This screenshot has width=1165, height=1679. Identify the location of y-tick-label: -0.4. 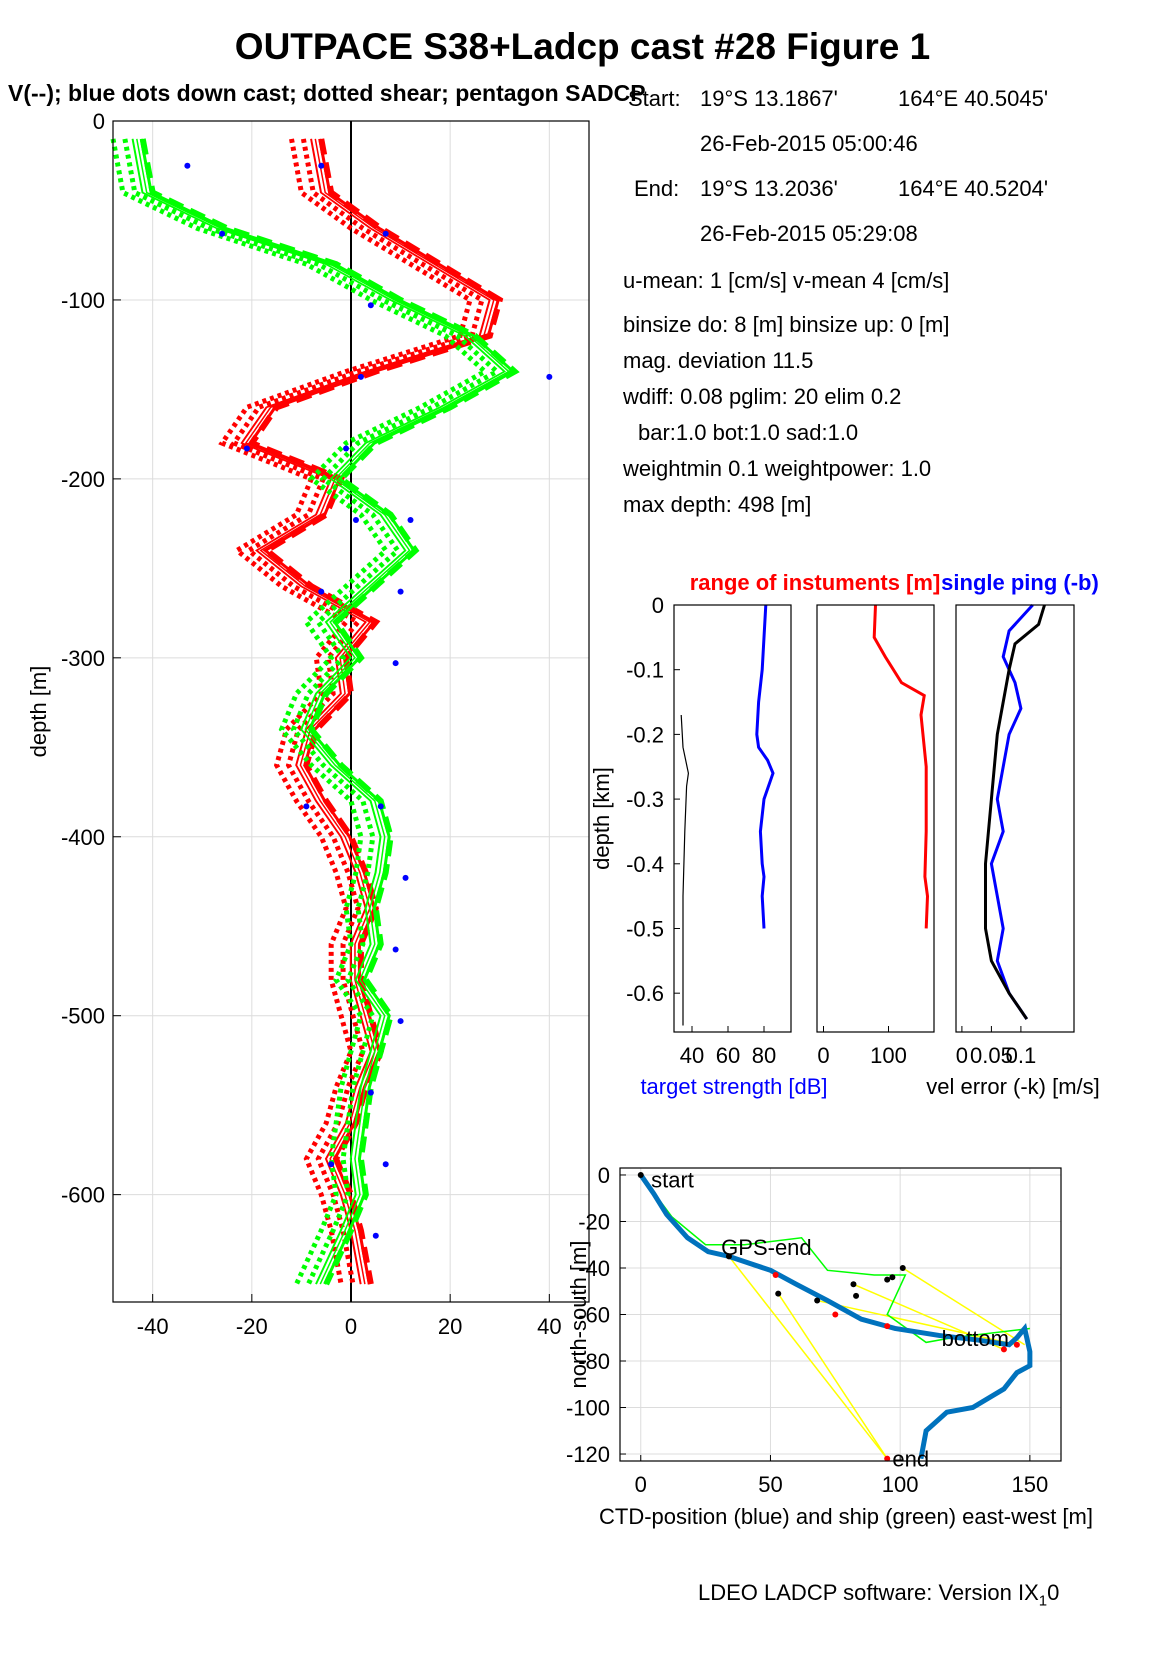
(645, 864).